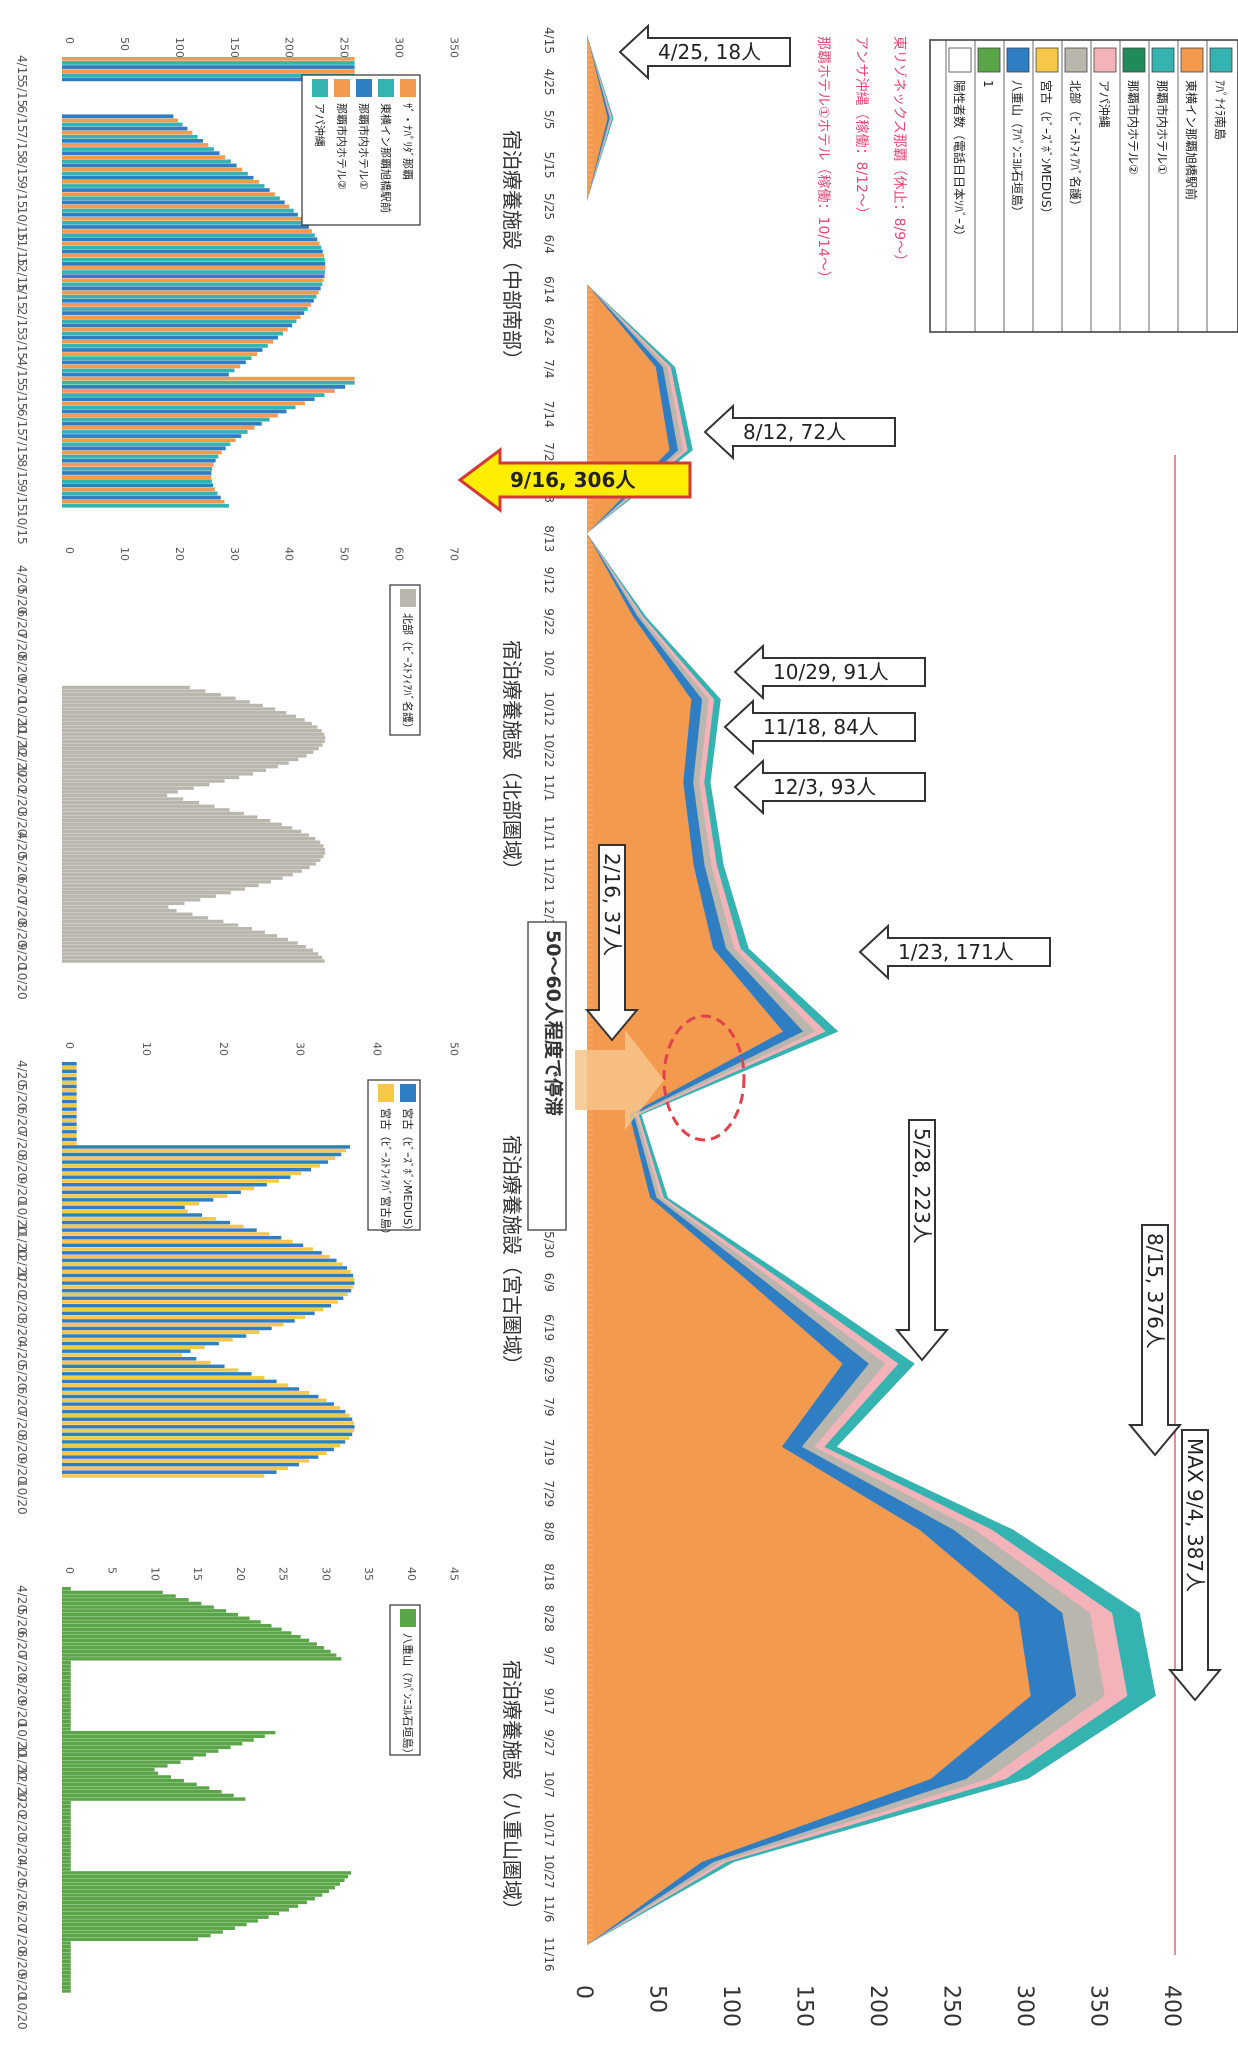  What do you see at coordinates (1098, 2006) in the screenshot?
I see `main-value-tick: 350` at bounding box center [1098, 2006].